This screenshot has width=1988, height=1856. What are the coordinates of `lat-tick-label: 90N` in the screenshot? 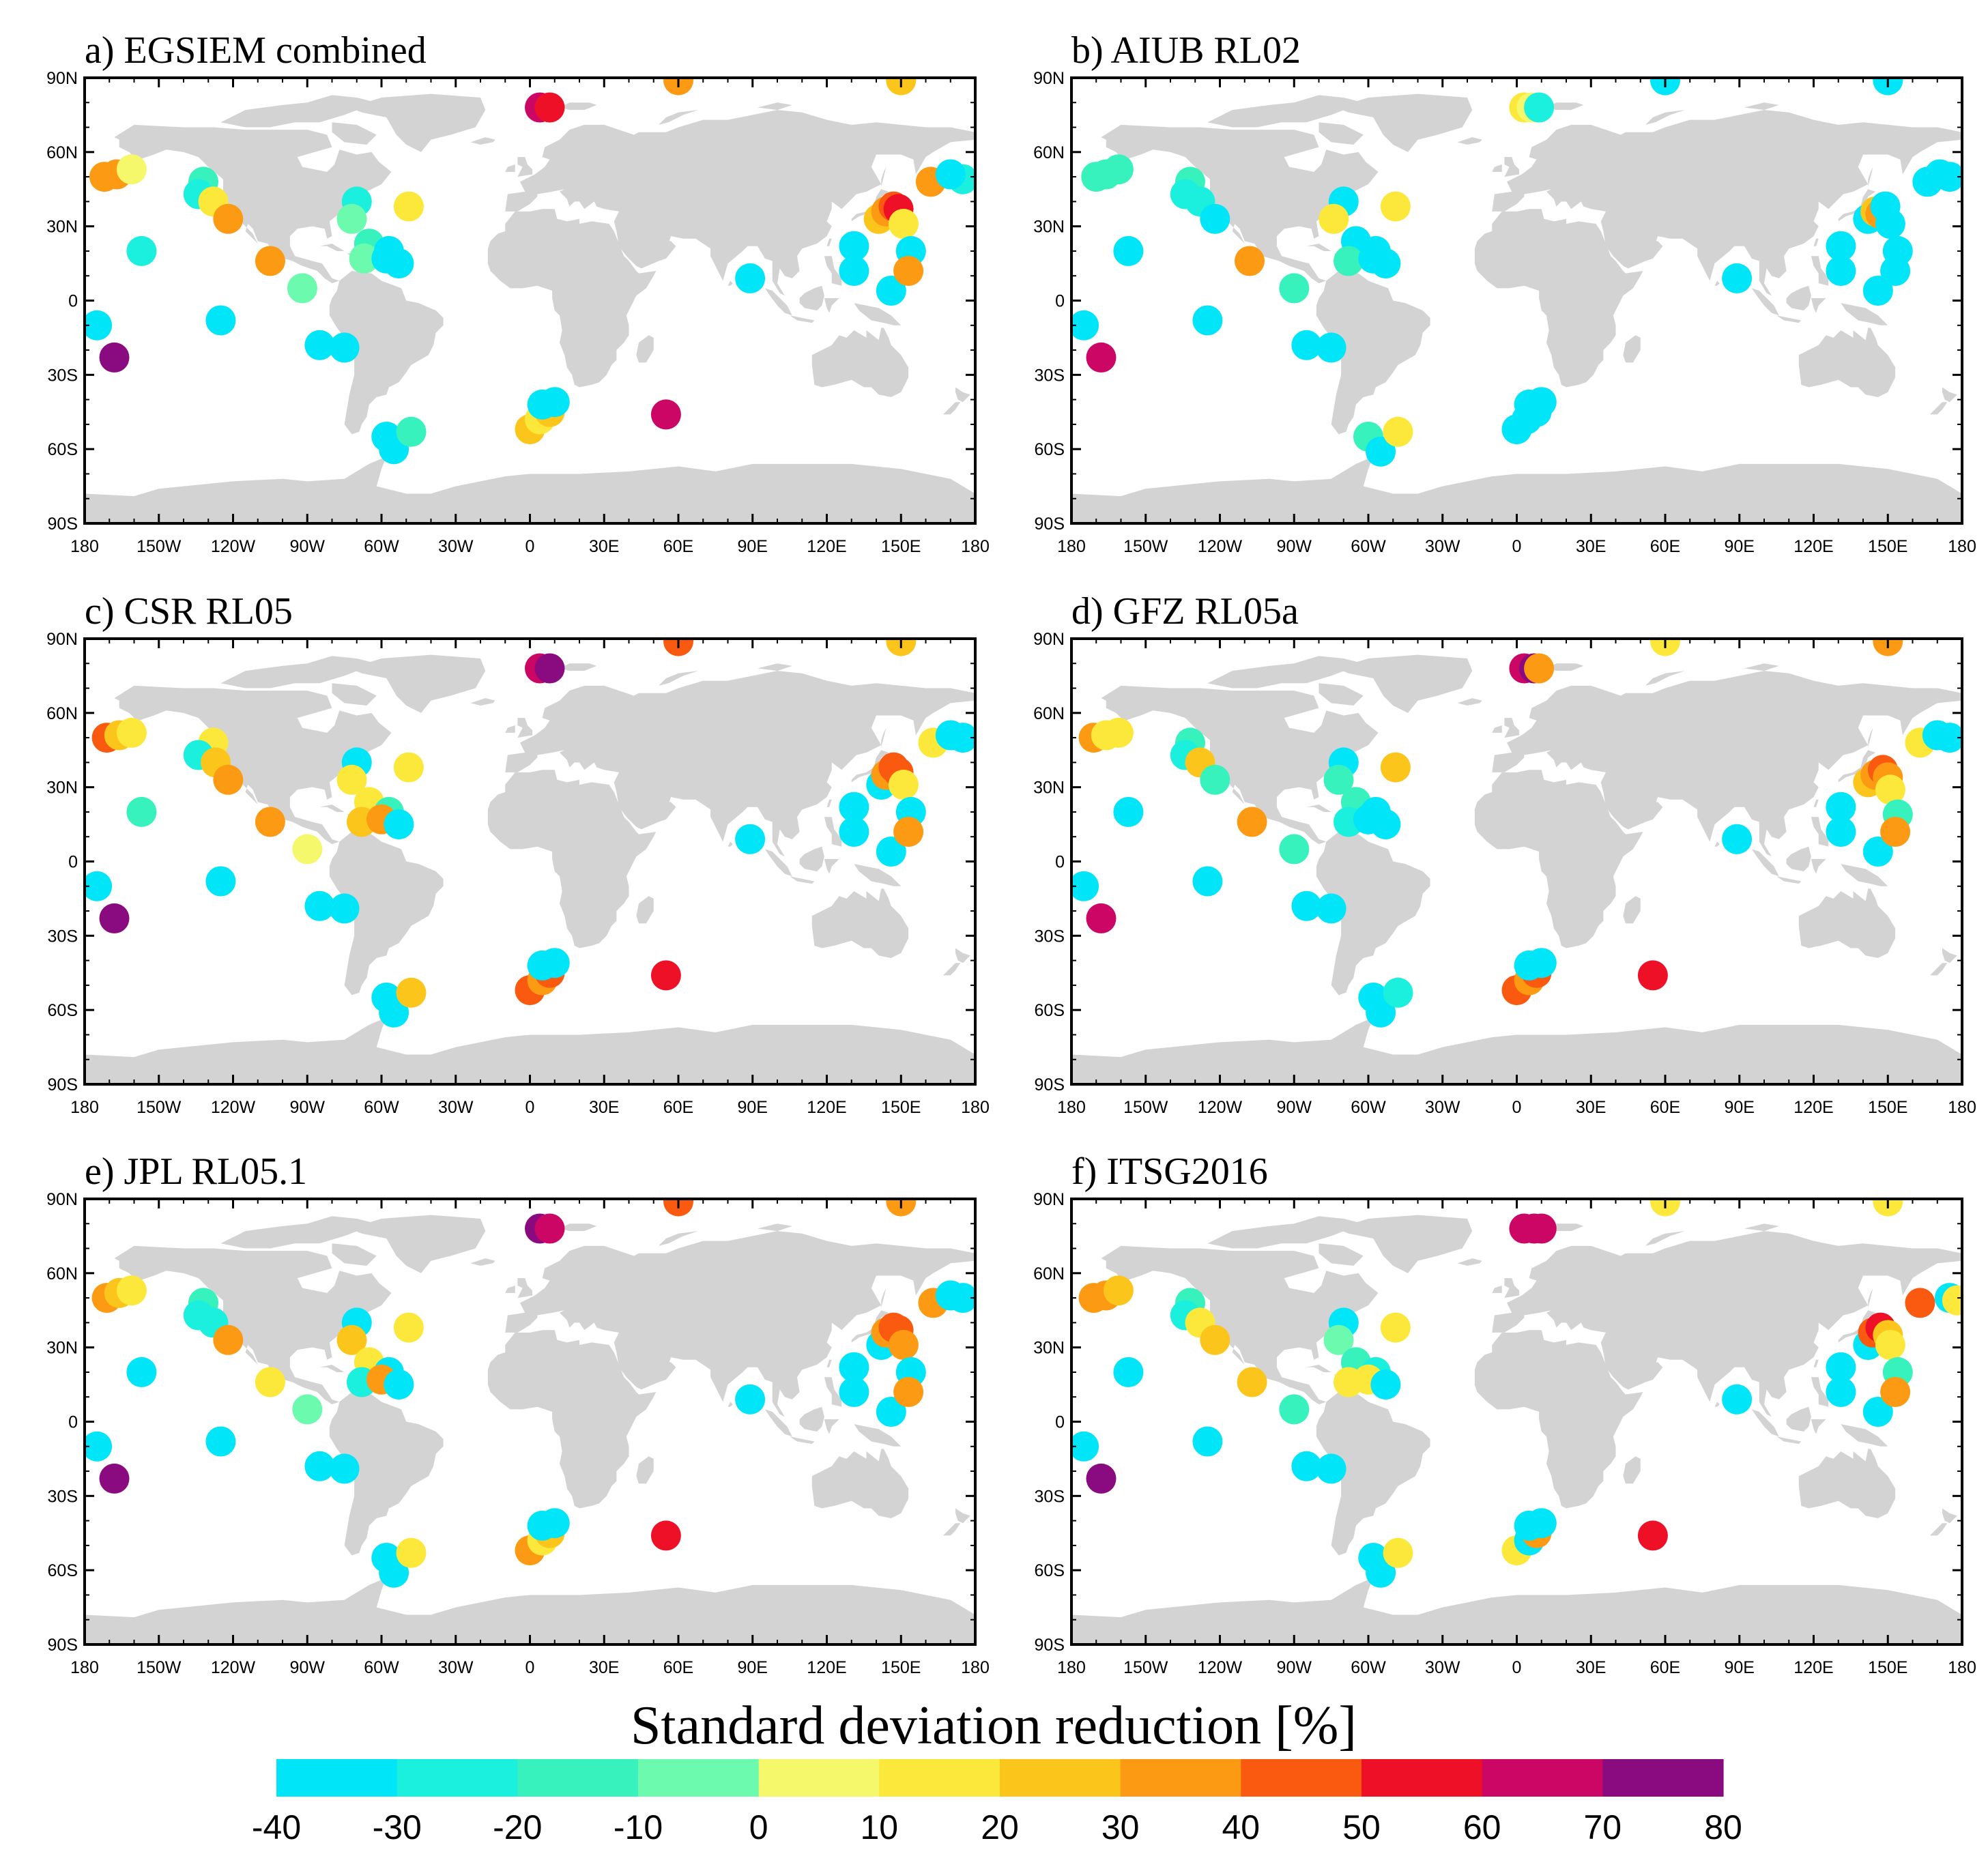 It's located at (1049, 639).